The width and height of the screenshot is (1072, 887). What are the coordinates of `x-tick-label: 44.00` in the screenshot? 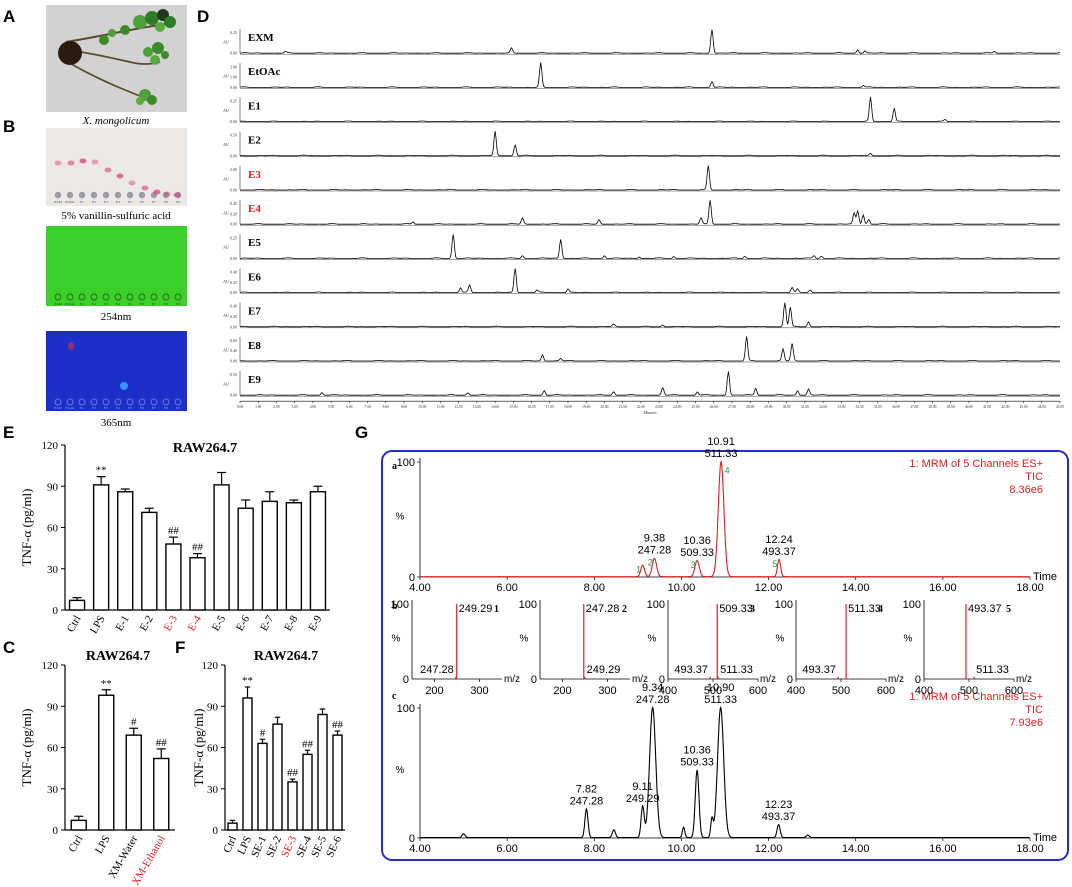 It's located at (1042, 407).